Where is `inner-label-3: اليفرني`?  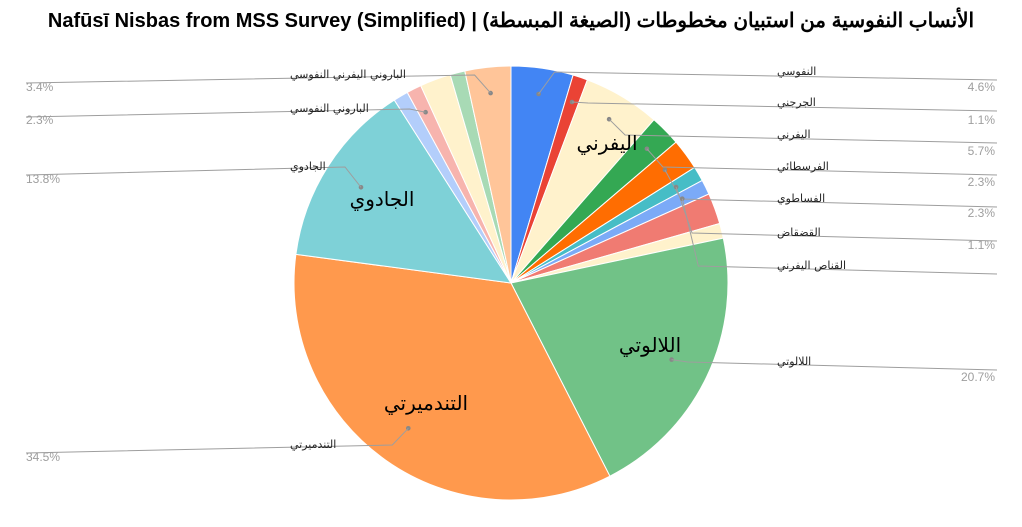
inner-label-3: اليفرني is located at coordinates (606, 143).